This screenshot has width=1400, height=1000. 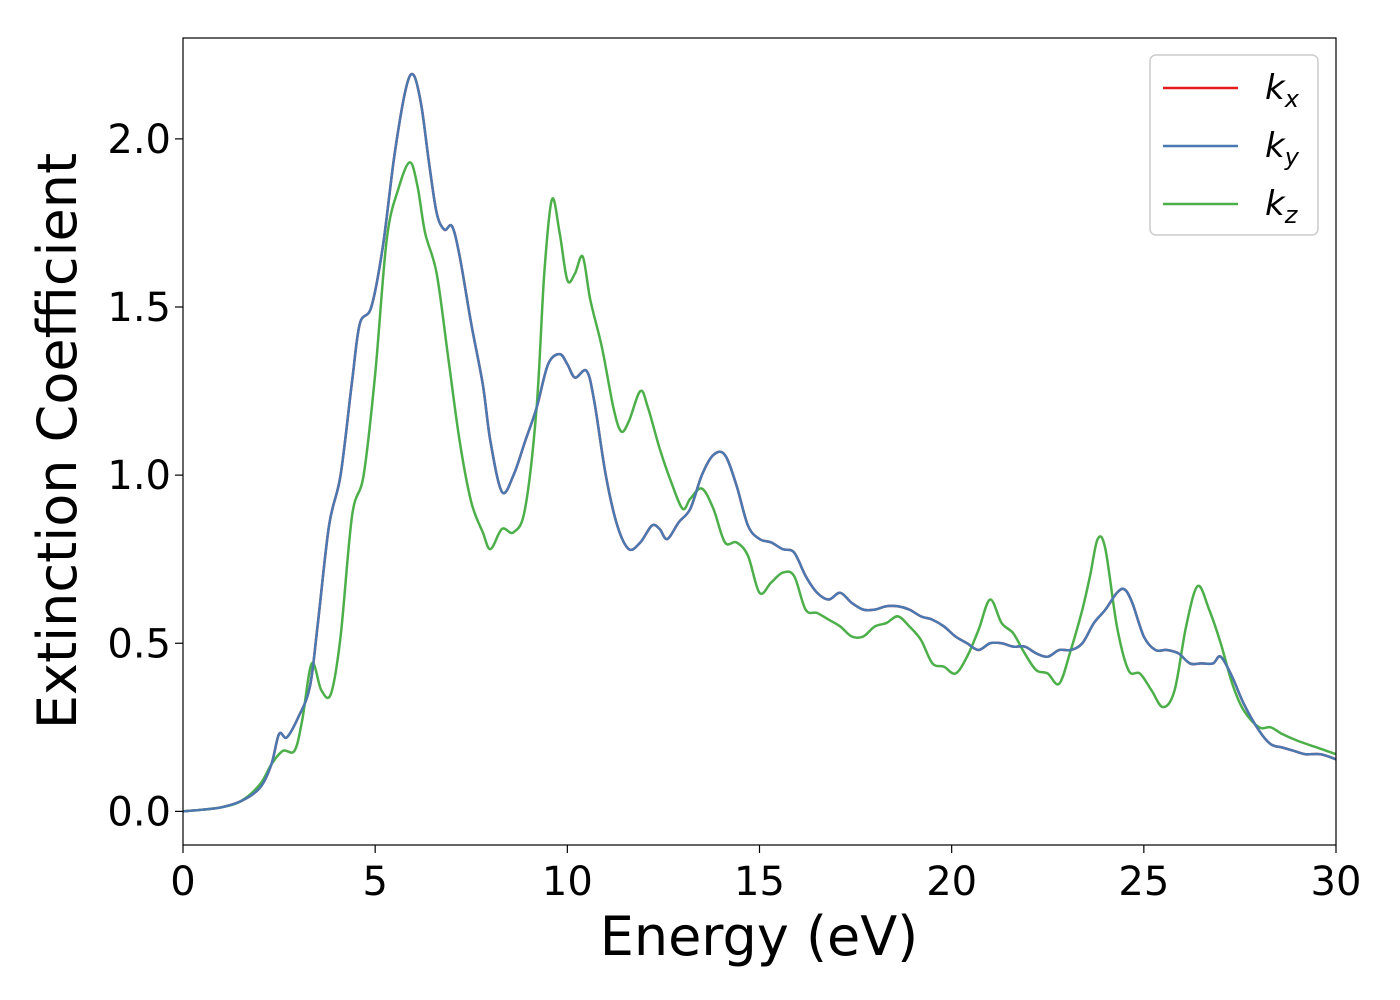 I want to click on x-tick-label: 20, so click(x=951, y=882).